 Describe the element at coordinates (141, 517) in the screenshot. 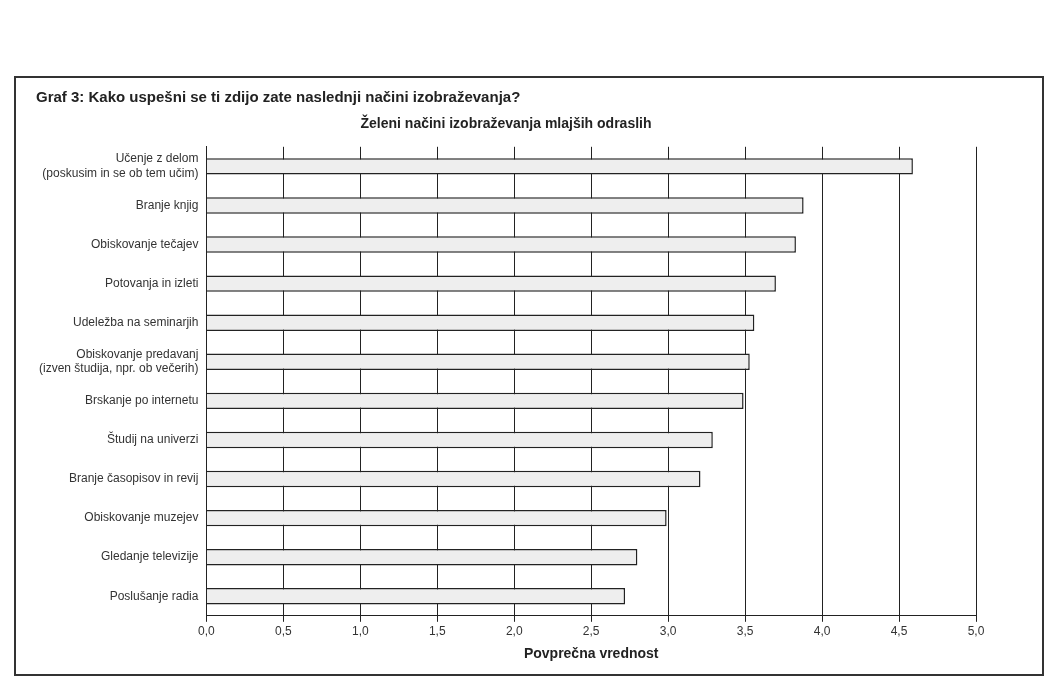

I see `y-tick-label: Obiskovanje muzejev` at that location.